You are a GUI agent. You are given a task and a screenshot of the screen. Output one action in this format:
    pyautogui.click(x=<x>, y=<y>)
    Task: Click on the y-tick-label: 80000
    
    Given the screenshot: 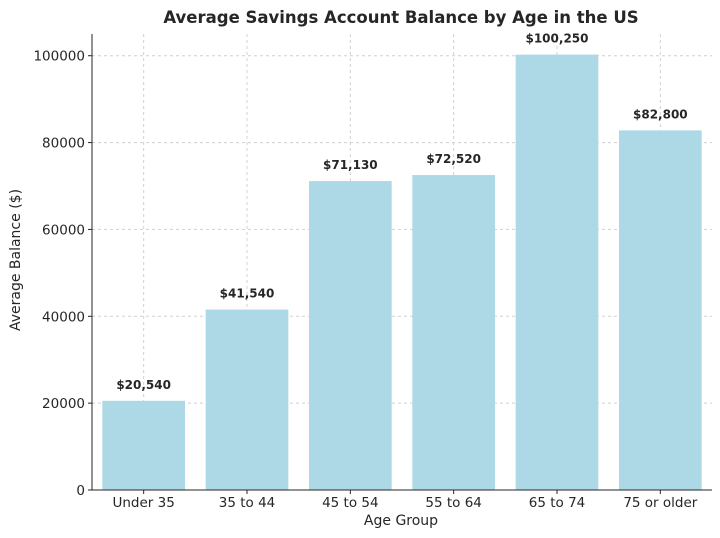 What is the action you would take?
    pyautogui.click(x=63, y=144)
    